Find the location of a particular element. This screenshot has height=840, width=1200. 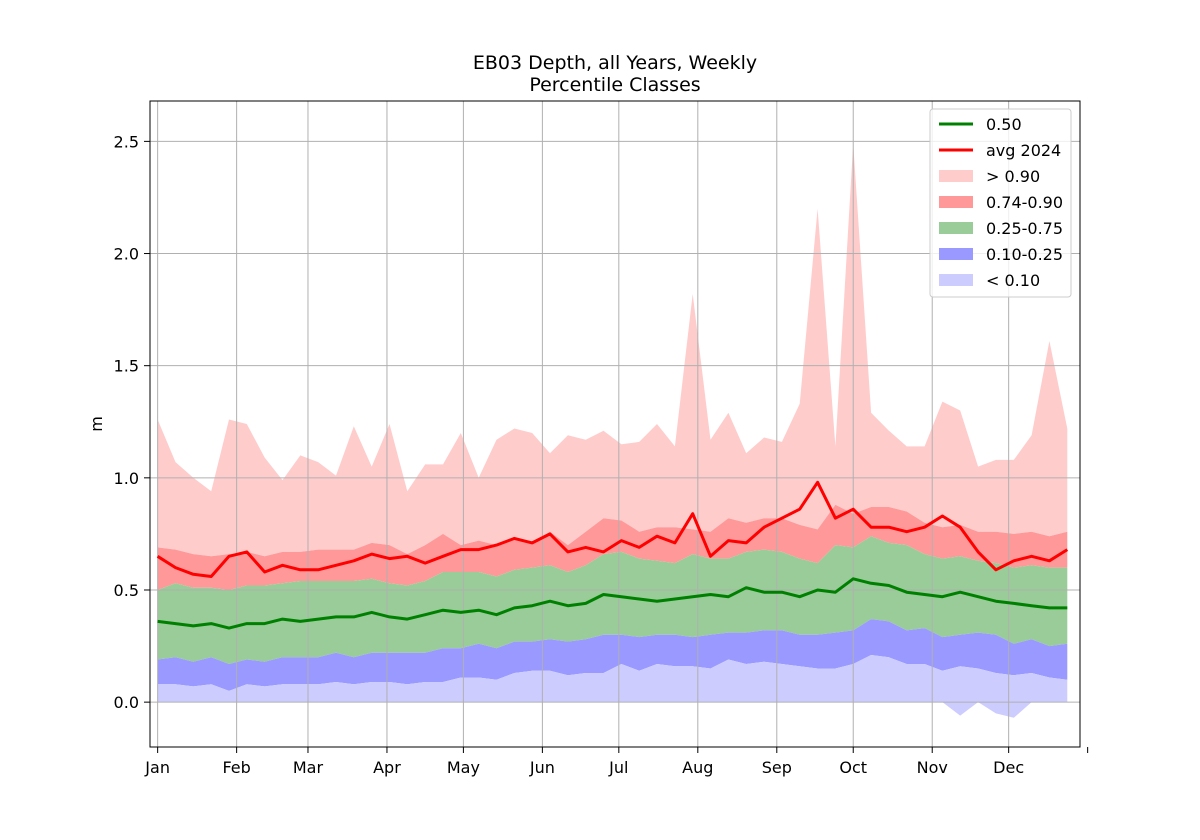

legend-label: avg 2024 is located at coordinates (1023, 150).